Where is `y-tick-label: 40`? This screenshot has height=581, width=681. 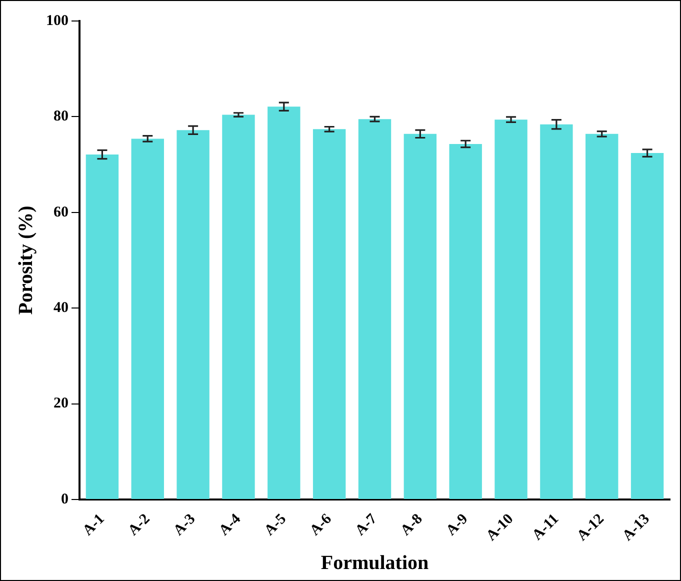
y-tick-label: 40 is located at coordinates (61, 308).